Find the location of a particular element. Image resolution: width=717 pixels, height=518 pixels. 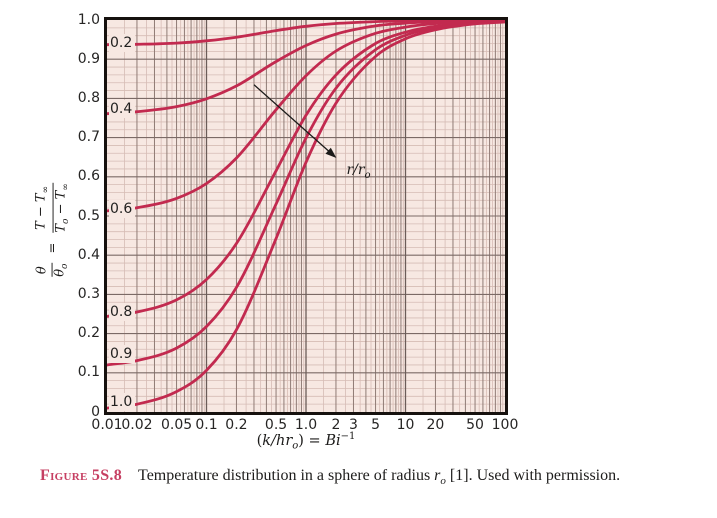

curve-label: 0.9 is located at coordinates (122, 353).